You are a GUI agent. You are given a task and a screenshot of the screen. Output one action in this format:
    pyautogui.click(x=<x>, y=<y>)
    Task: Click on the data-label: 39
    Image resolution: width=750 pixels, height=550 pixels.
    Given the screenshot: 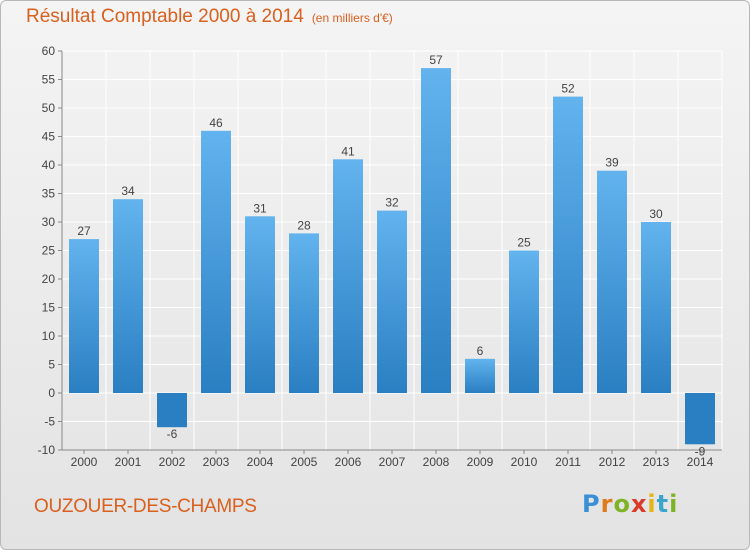 What is the action you would take?
    pyautogui.click(x=612, y=163)
    